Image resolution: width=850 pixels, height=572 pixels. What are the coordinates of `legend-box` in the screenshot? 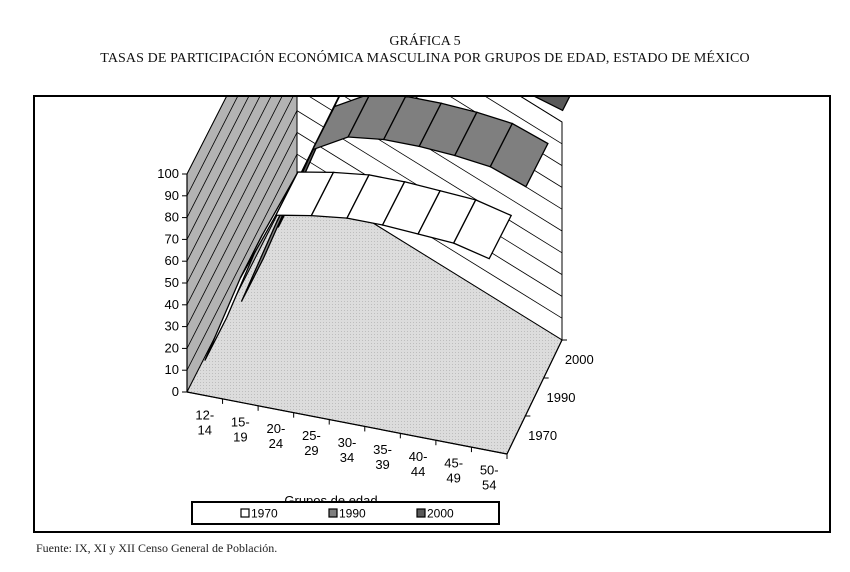 It's located at (345, 513).